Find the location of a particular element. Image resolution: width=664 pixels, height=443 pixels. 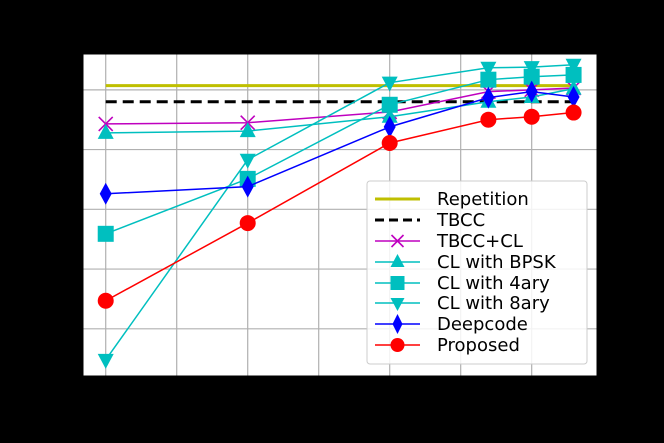

legend-item: CL with 4ary is located at coordinates (462, 283).